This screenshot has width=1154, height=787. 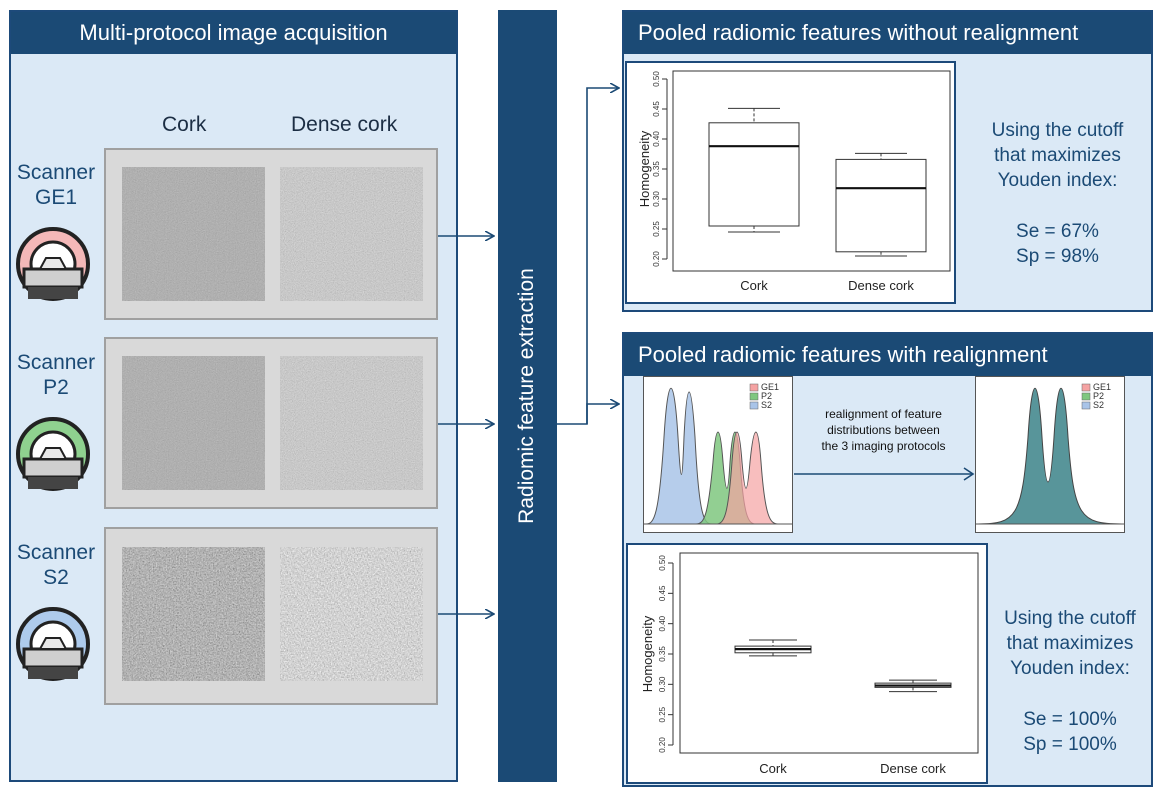 I want to click on legend-label-ge1: GE1, so click(x=770, y=387).